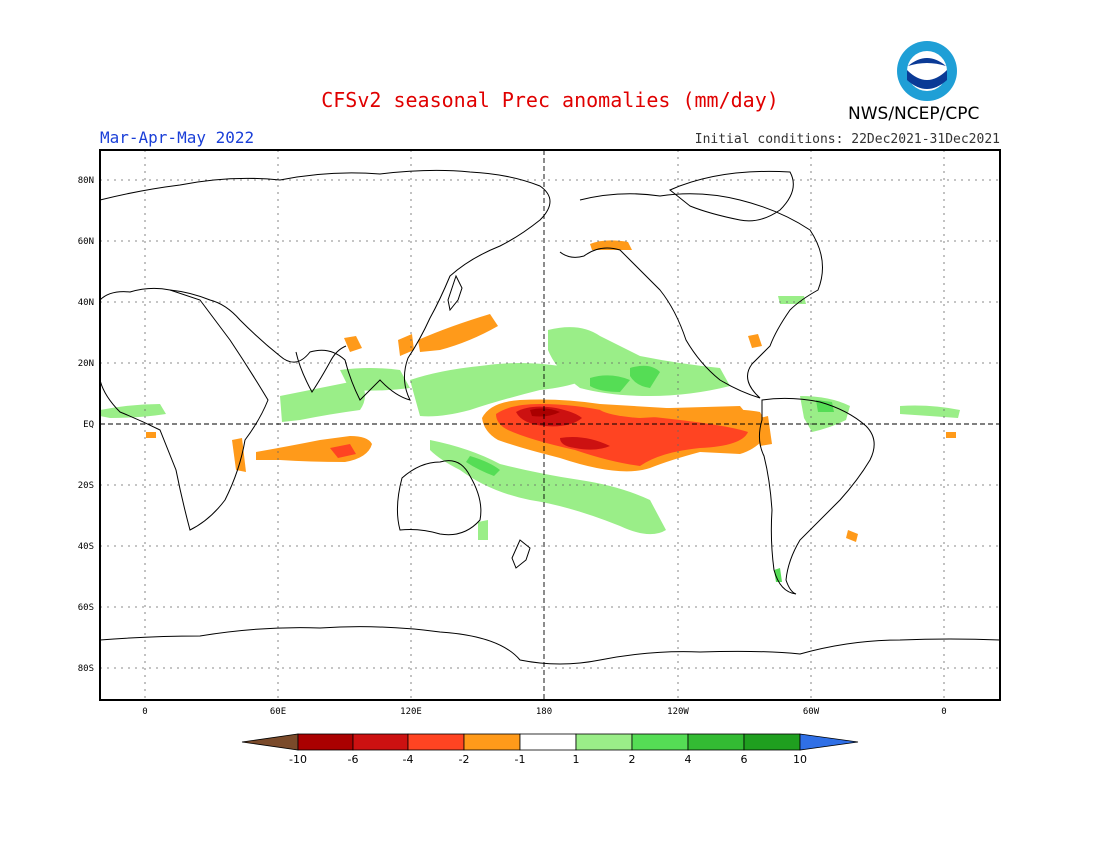  I want to click on lon-labels: 0 60E 120E 180 120W 60W 0, so click(544, 712).